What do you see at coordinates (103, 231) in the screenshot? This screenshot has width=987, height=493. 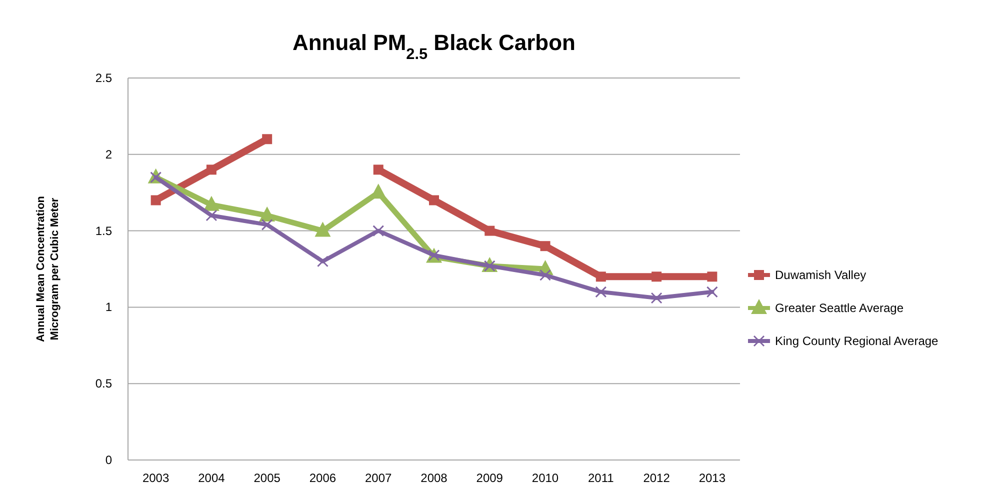 I see `y-tick-label: 1.5` at bounding box center [103, 231].